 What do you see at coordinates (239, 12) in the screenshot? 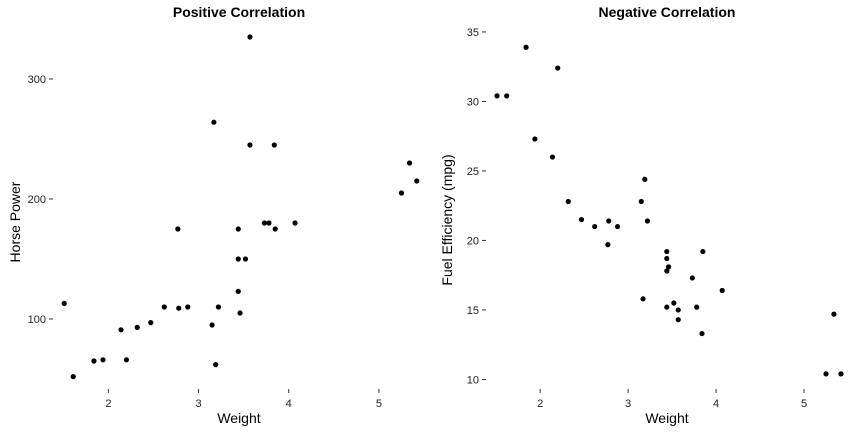
I see `chart-title: Positive Correlation` at bounding box center [239, 12].